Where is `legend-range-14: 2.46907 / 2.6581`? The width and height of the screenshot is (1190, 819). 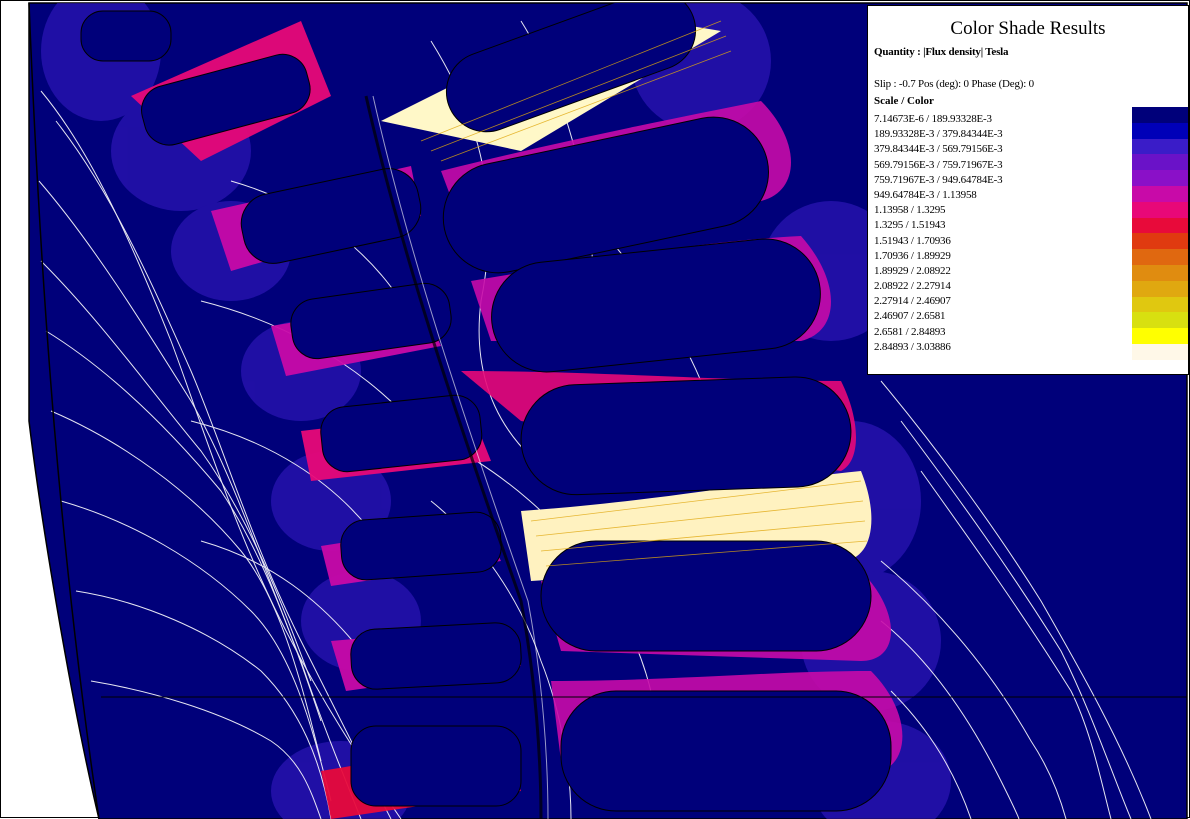 legend-range-14: 2.46907 / 2.6581 is located at coordinates (910, 316).